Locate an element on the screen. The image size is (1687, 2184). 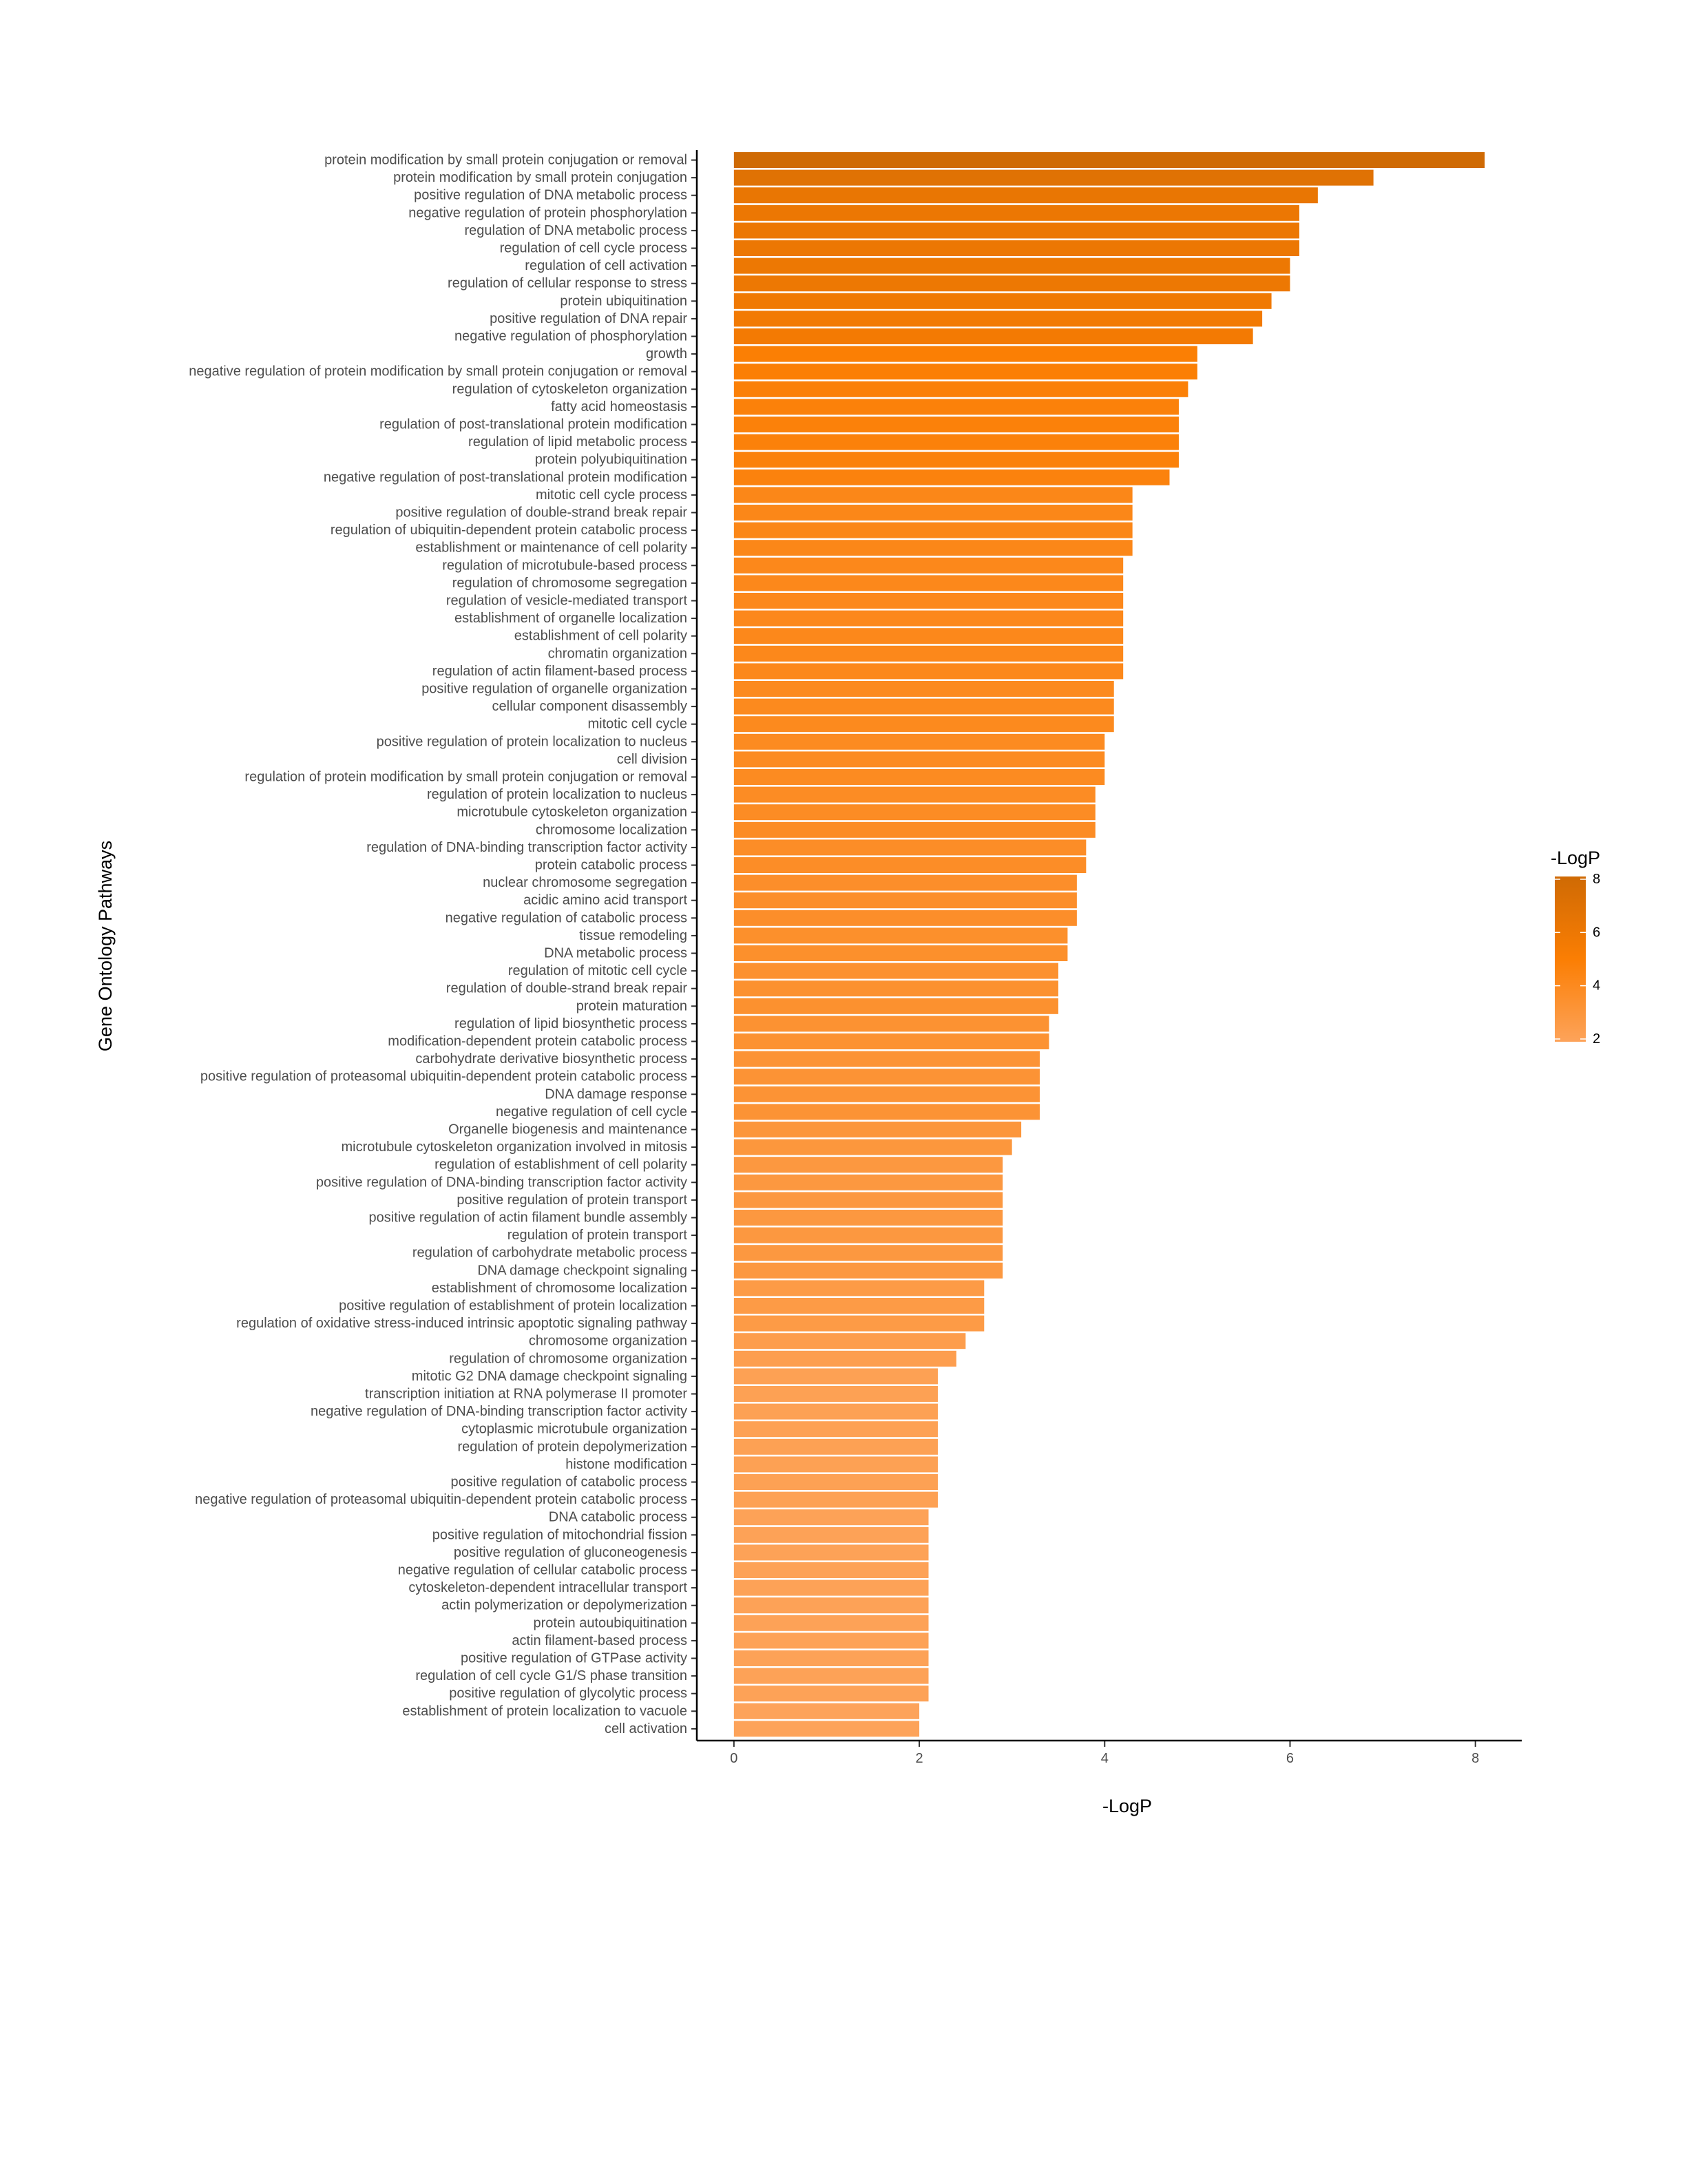
color-legend: -LogP 2 4 6 8 is located at coordinates (1576, 947).